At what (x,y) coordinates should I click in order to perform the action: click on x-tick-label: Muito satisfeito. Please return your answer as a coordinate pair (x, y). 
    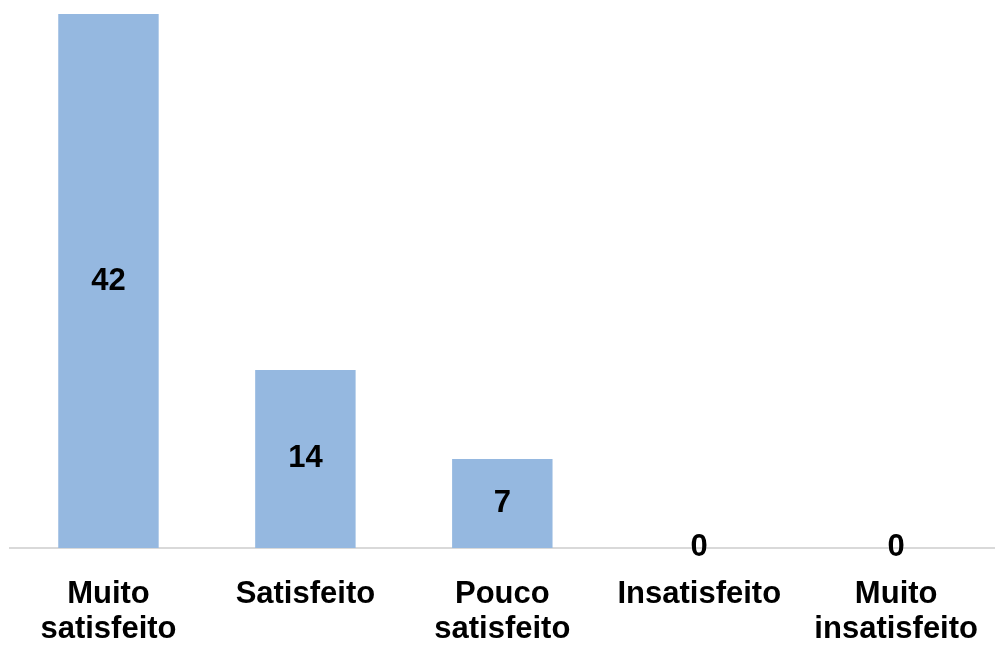
    Looking at the image, I should click on (108, 610).